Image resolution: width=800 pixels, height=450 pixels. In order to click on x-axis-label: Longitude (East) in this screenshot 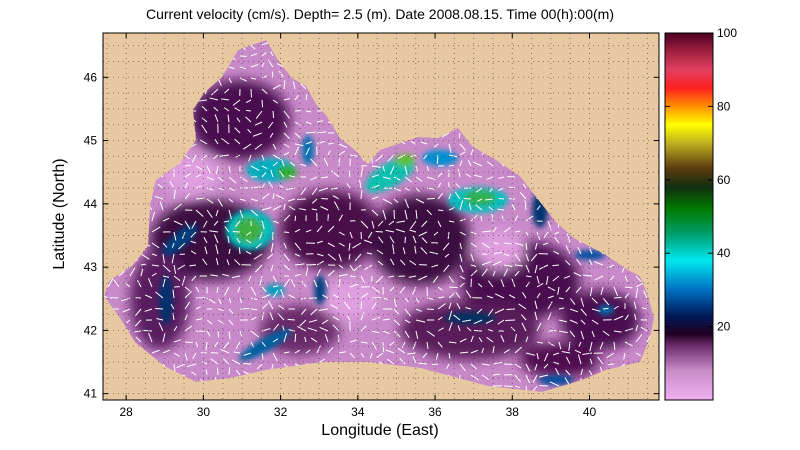, I will do `click(380, 430)`.